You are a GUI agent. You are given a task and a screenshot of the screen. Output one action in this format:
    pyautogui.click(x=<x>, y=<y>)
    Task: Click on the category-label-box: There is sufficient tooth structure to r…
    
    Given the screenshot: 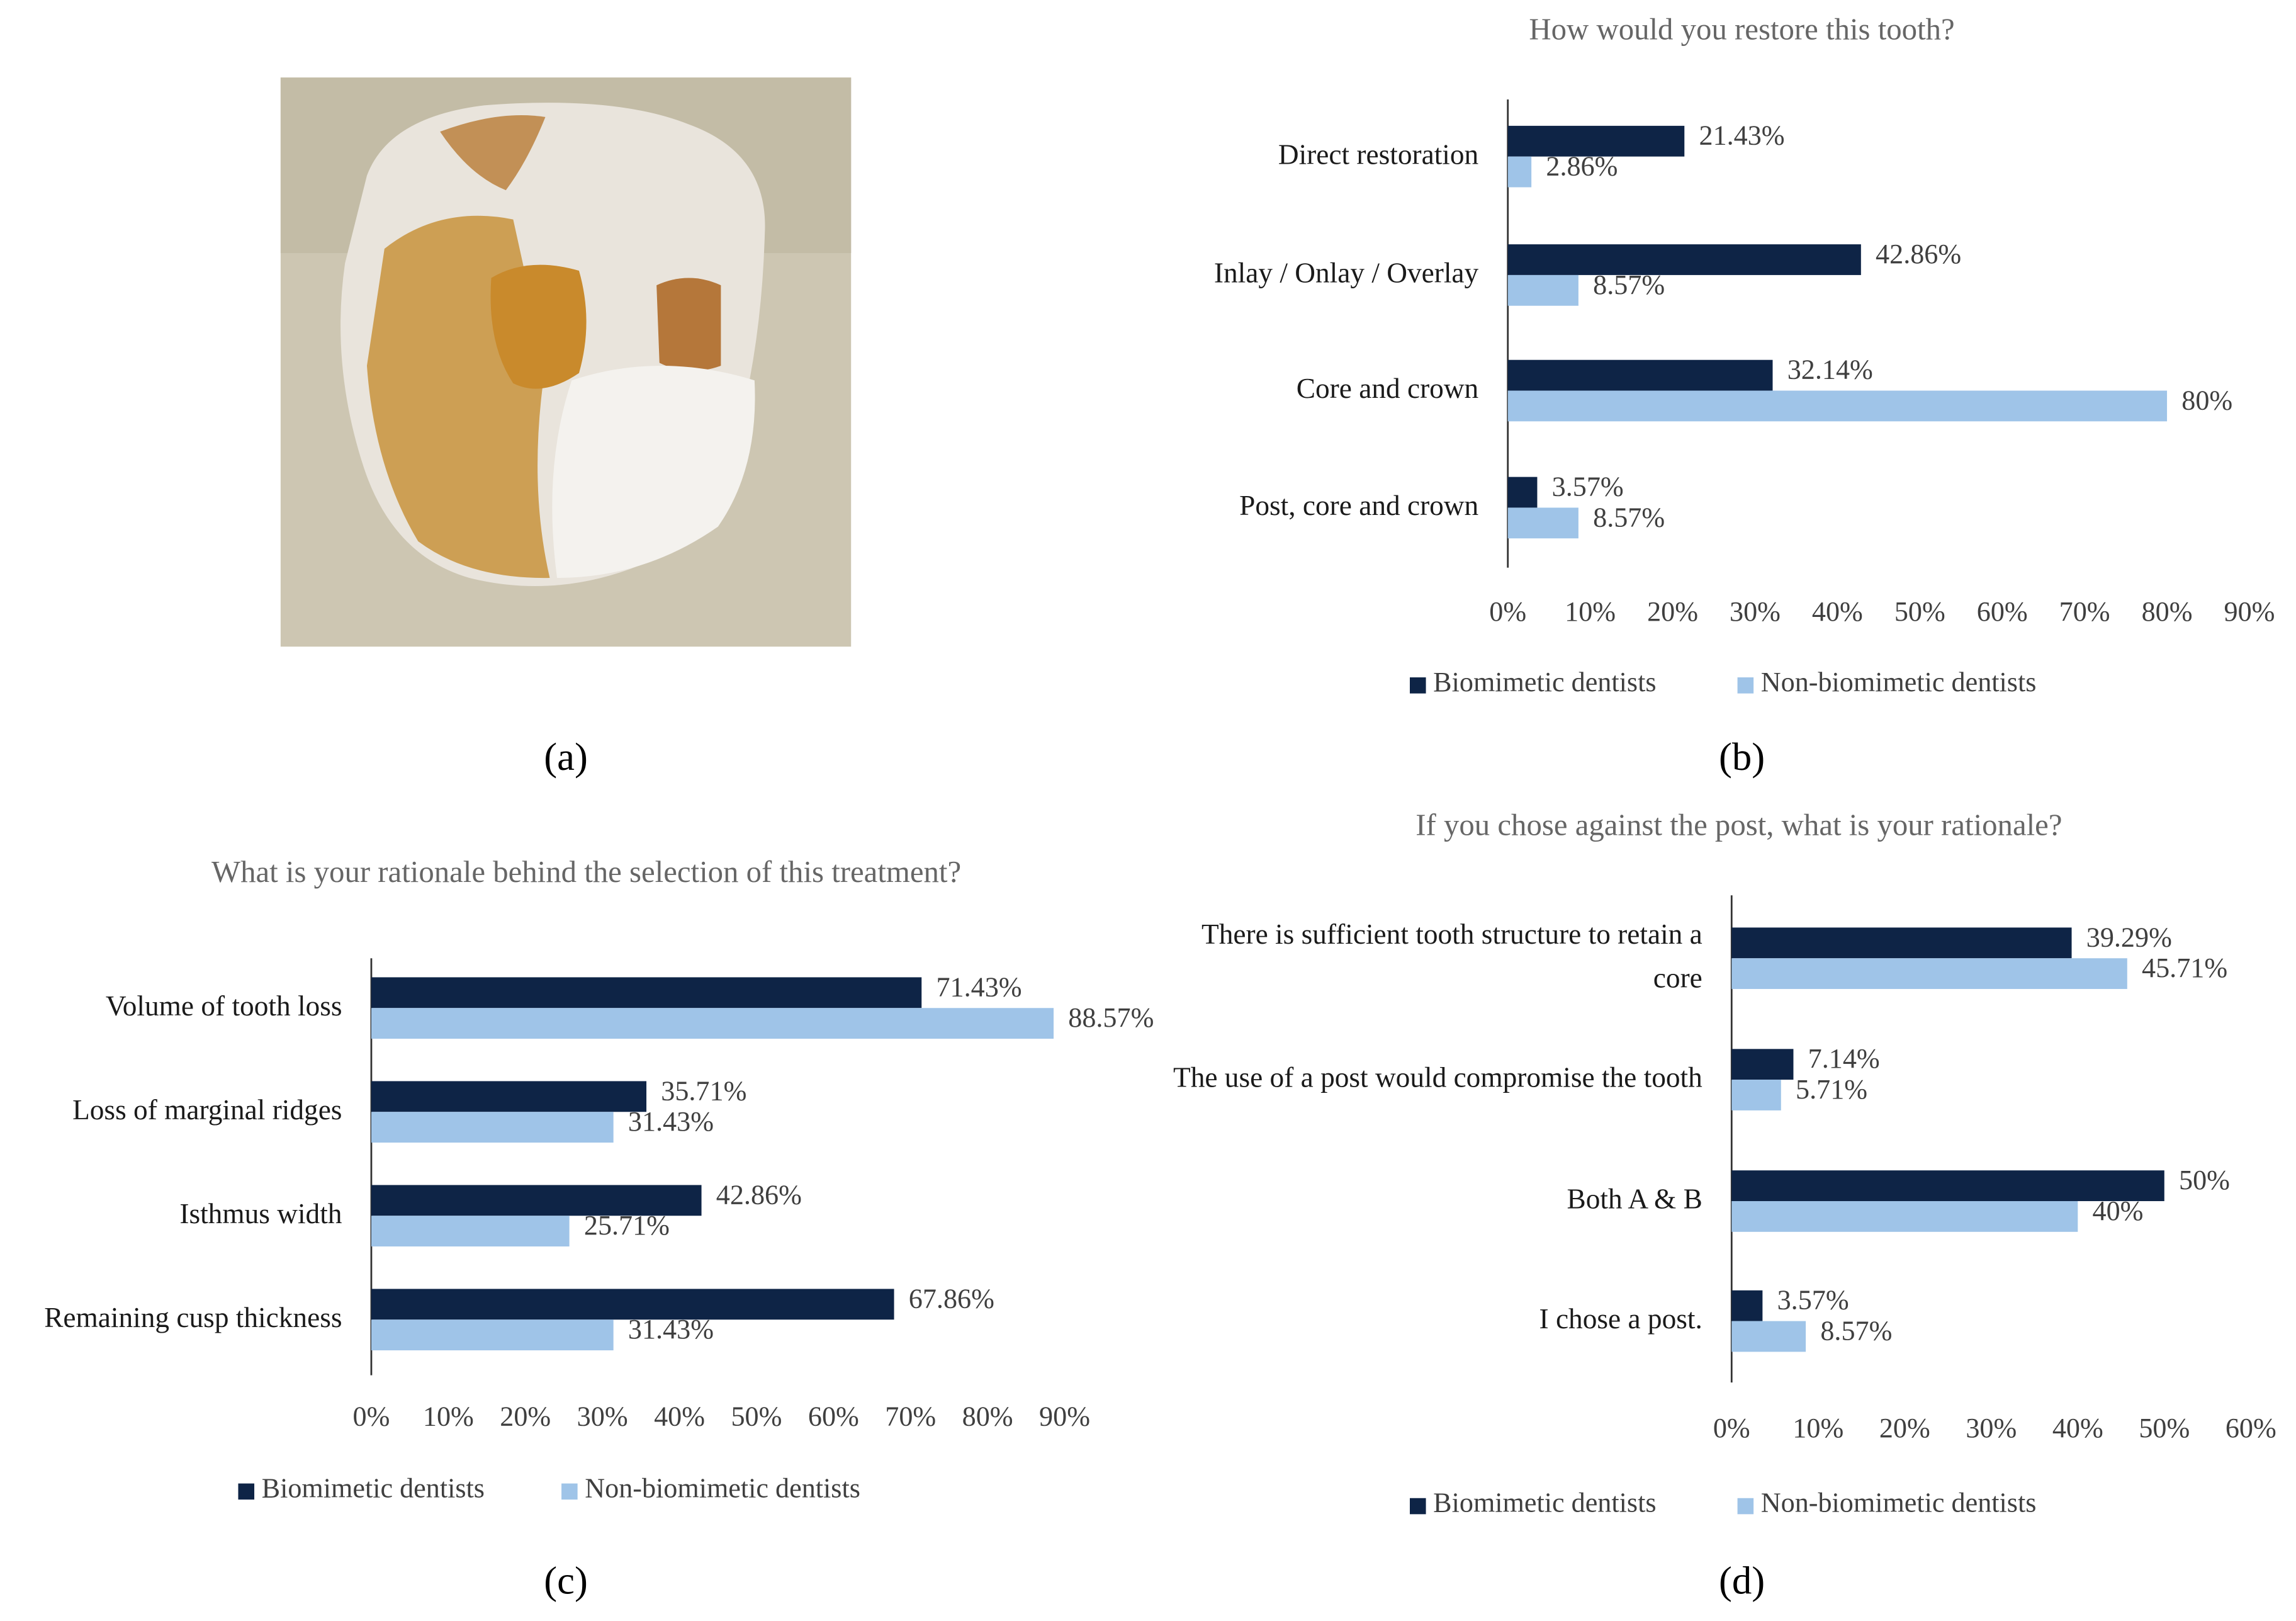 What is the action you would take?
    pyautogui.click(x=1451, y=957)
    